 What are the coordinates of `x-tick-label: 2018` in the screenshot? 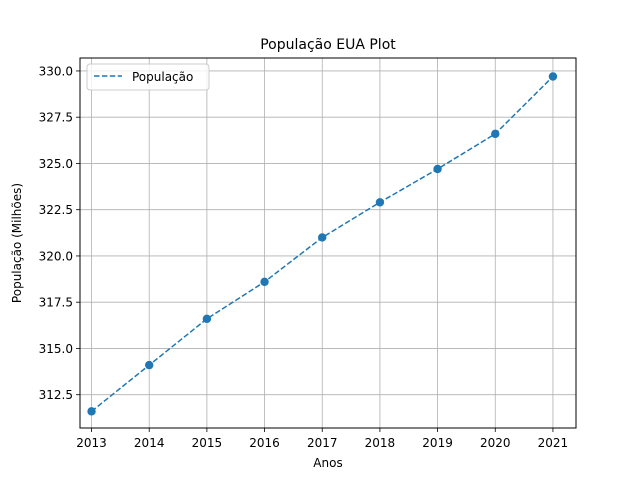 It's located at (380, 443).